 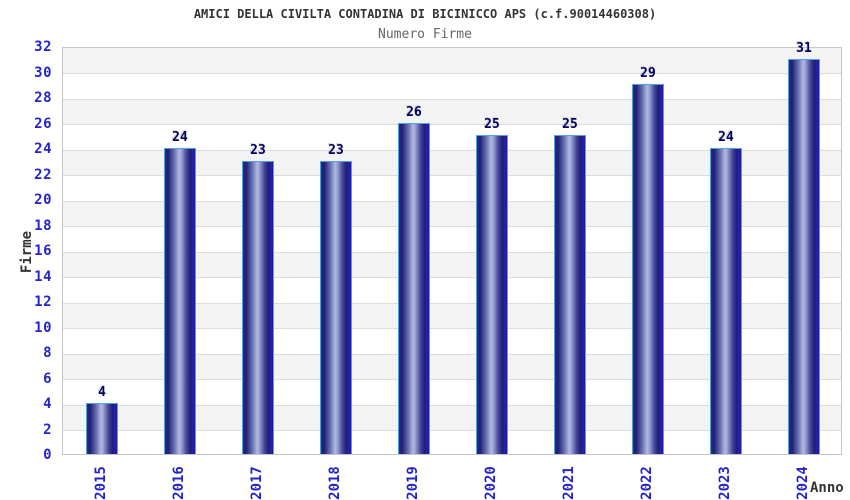 I want to click on x-tick-label: 2021, so click(x=569, y=483).